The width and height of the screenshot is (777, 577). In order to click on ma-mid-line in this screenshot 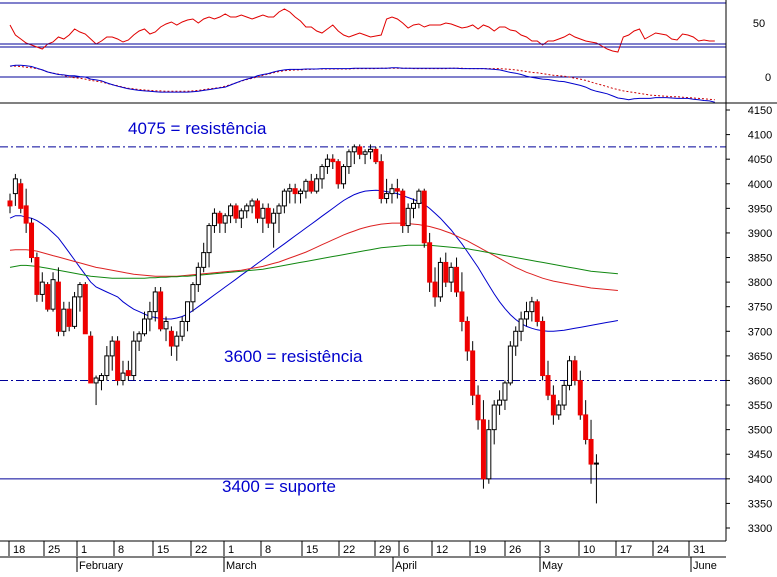, I will do `click(313, 256)`.